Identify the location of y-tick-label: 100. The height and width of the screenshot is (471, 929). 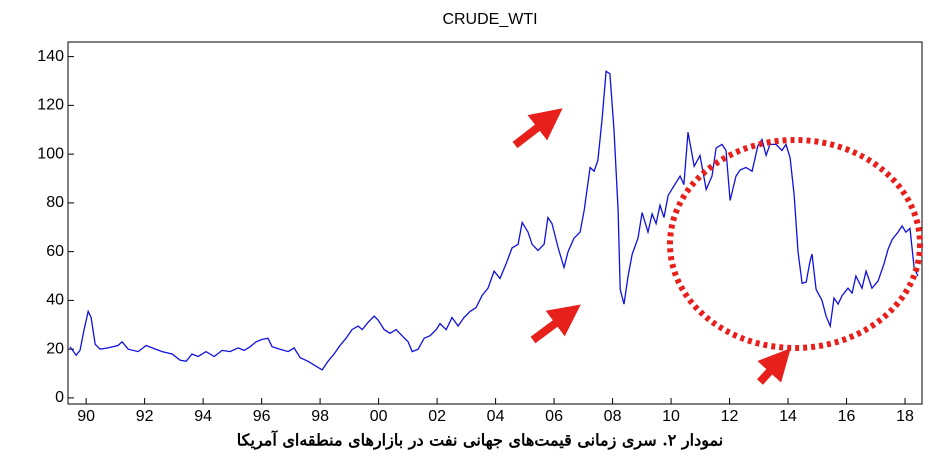
(50, 153).